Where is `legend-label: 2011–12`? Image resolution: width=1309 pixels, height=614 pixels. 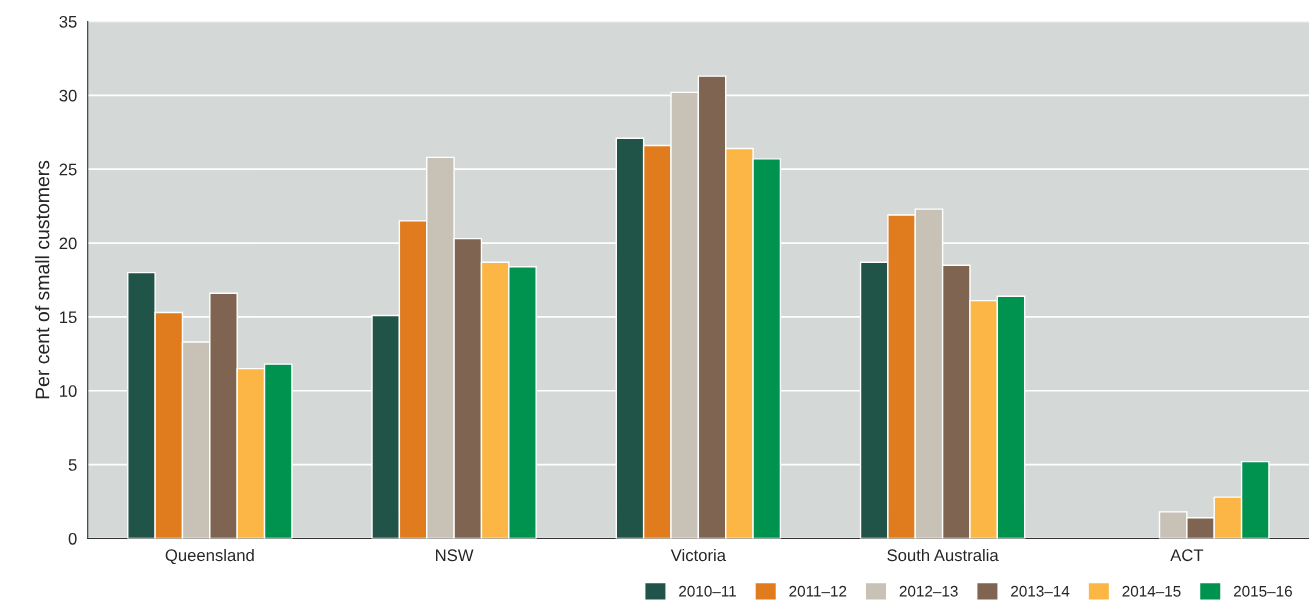
legend-label: 2011–12 is located at coordinates (818, 591).